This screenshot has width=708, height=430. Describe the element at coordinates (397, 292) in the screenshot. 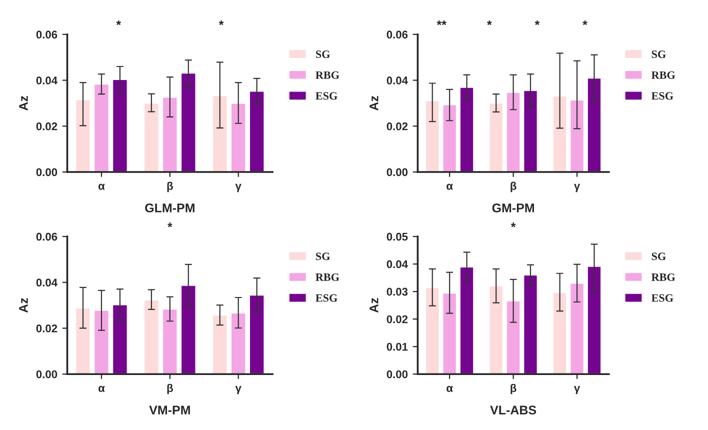

I see `y-tick-label: 0.03` at that location.